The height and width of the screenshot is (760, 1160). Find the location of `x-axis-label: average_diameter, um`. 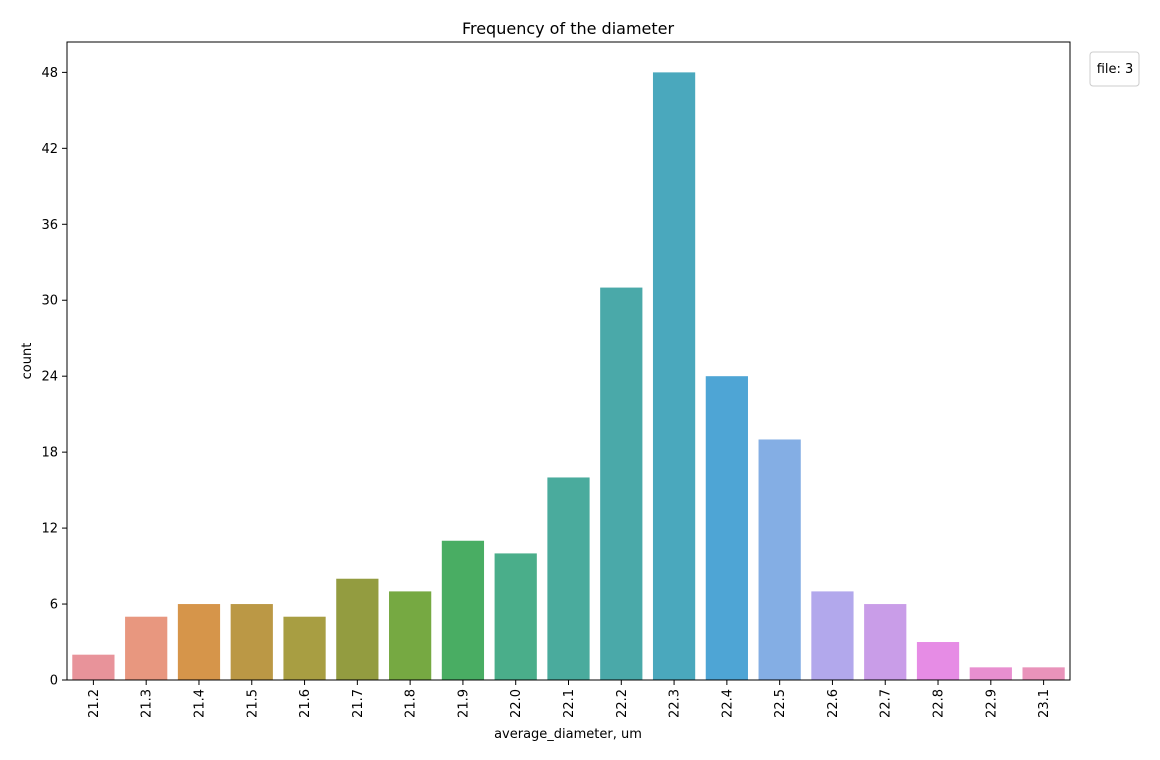

x-axis-label: average_diameter, um is located at coordinates (568, 734).